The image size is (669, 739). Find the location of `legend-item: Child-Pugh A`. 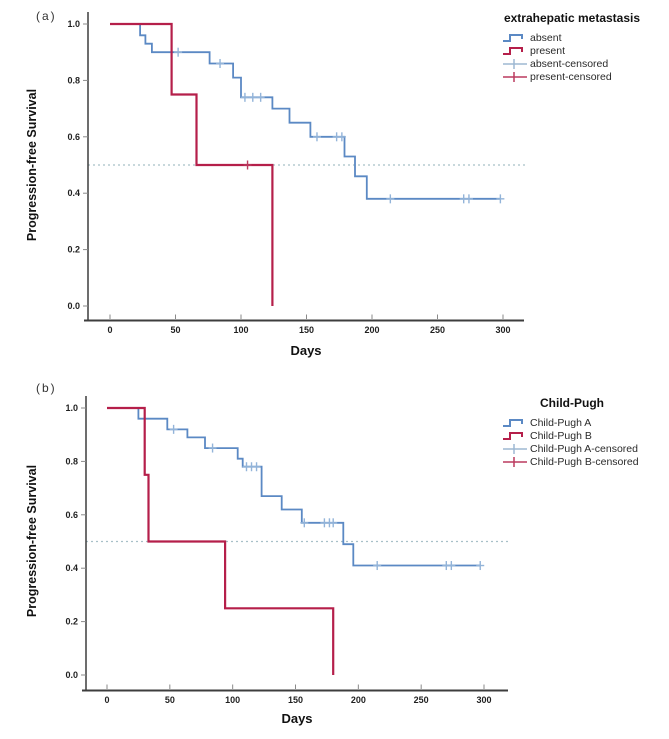

legend-item: Child-Pugh A is located at coordinates (582, 422).